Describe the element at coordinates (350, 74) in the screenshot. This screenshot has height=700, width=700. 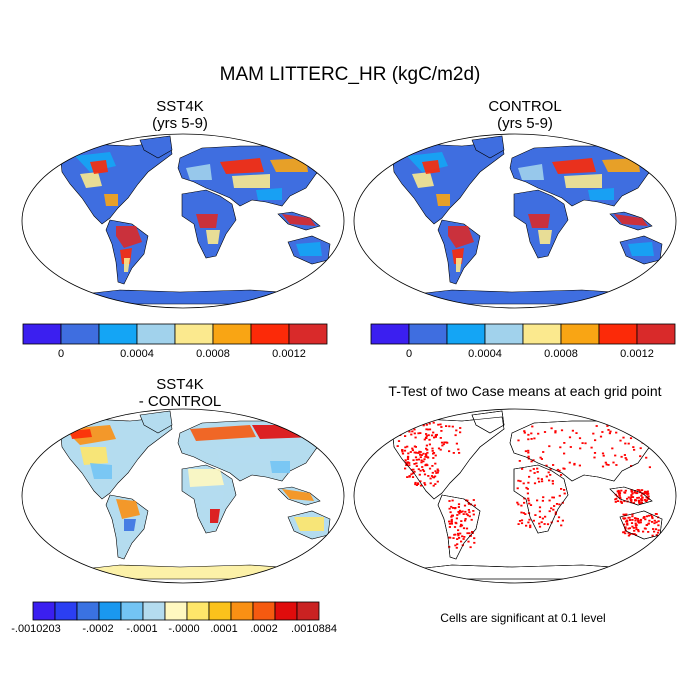
I see `figure-title: MAM LITTERC_HR (kgC/m2d)` at that location.